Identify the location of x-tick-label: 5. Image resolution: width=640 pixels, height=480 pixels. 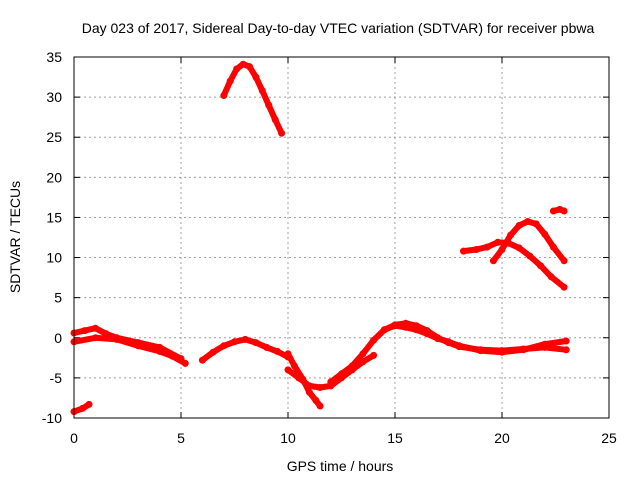
(181, 438).